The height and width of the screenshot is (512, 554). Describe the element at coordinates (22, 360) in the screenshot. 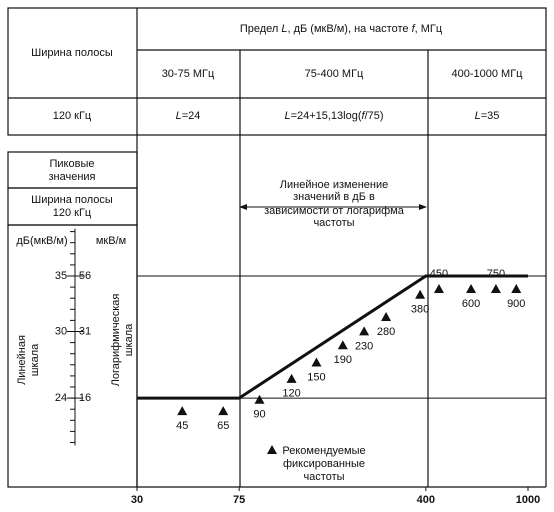

I see `linear-scale: Линейная` at that location.